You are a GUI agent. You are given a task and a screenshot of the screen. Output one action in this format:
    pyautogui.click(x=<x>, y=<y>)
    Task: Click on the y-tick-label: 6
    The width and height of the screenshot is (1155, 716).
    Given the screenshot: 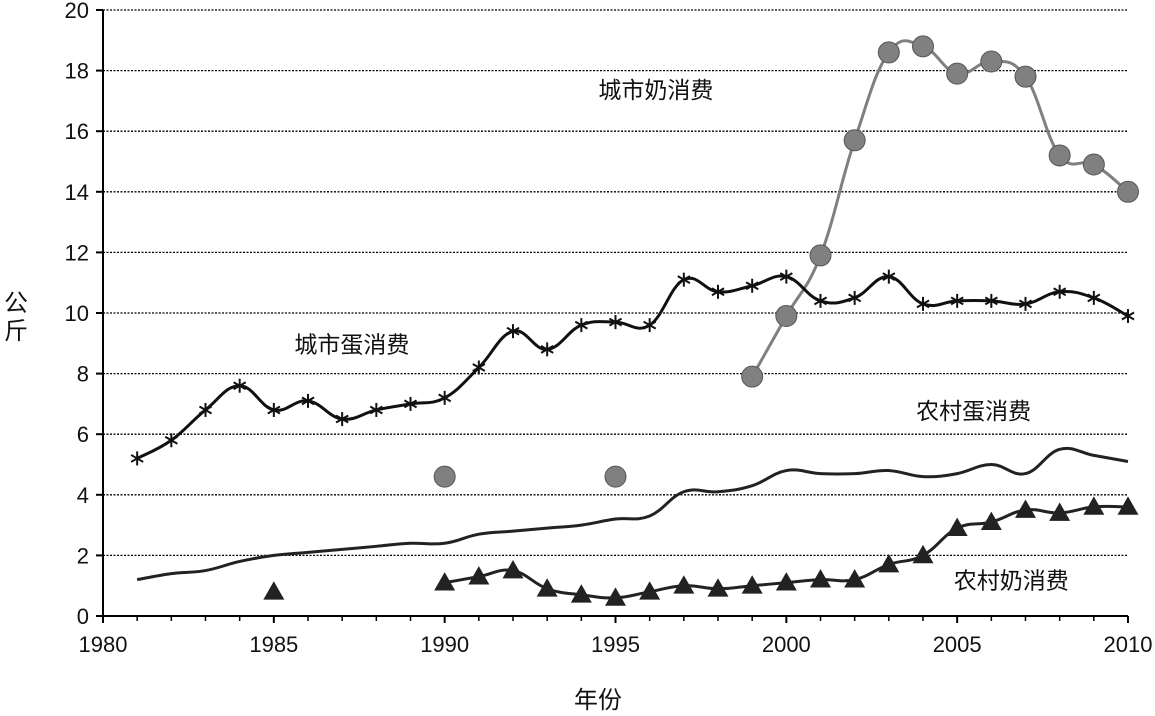 What is the action you would take?
    pyautogui.click(x=83, y=434)
    